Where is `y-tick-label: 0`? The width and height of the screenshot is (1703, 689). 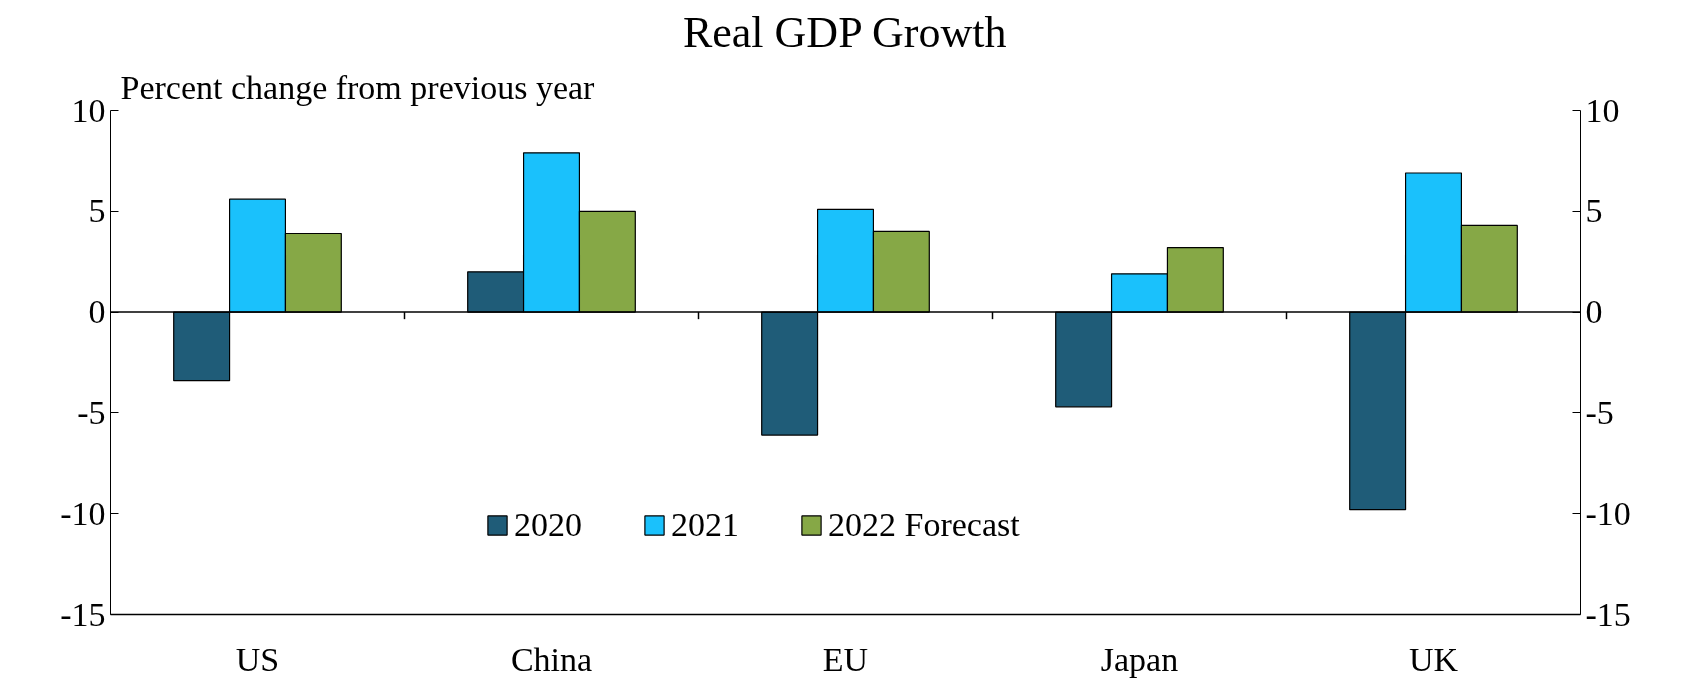 y-tick-label: 0 is located at coordinates (97, 312).